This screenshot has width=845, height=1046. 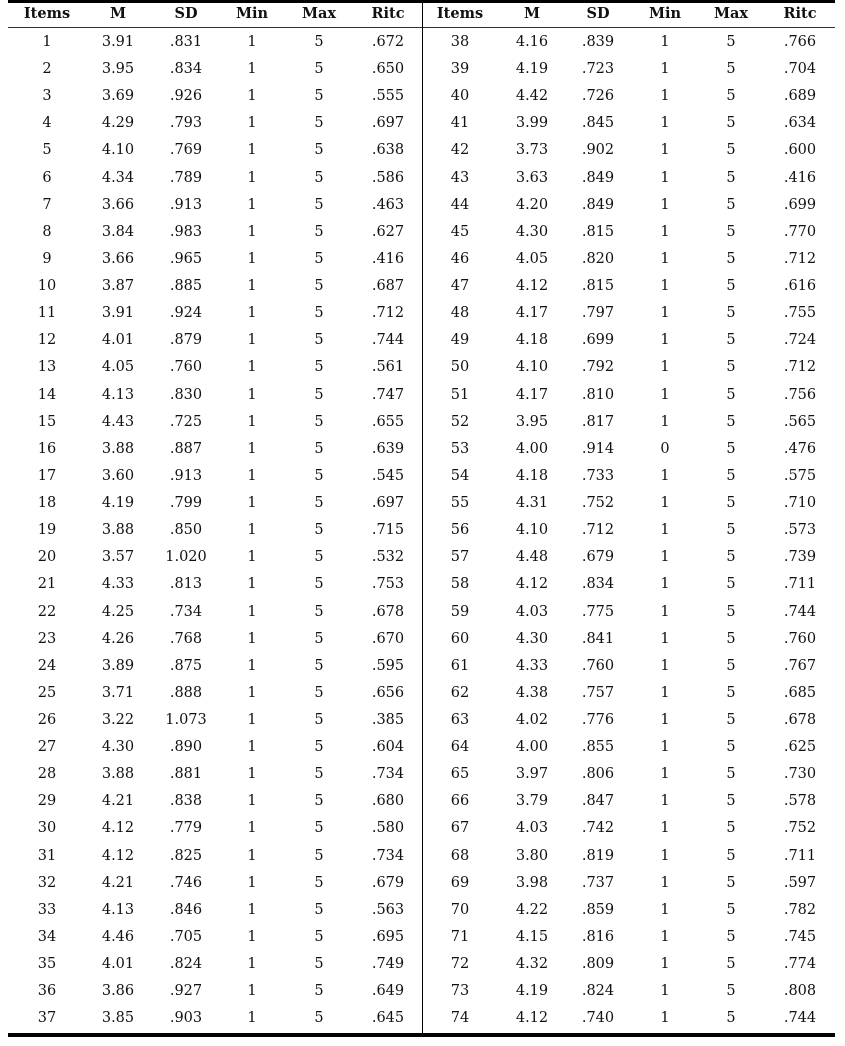 I want to click on cell-ritc: .634, so click(x=800, y=123).